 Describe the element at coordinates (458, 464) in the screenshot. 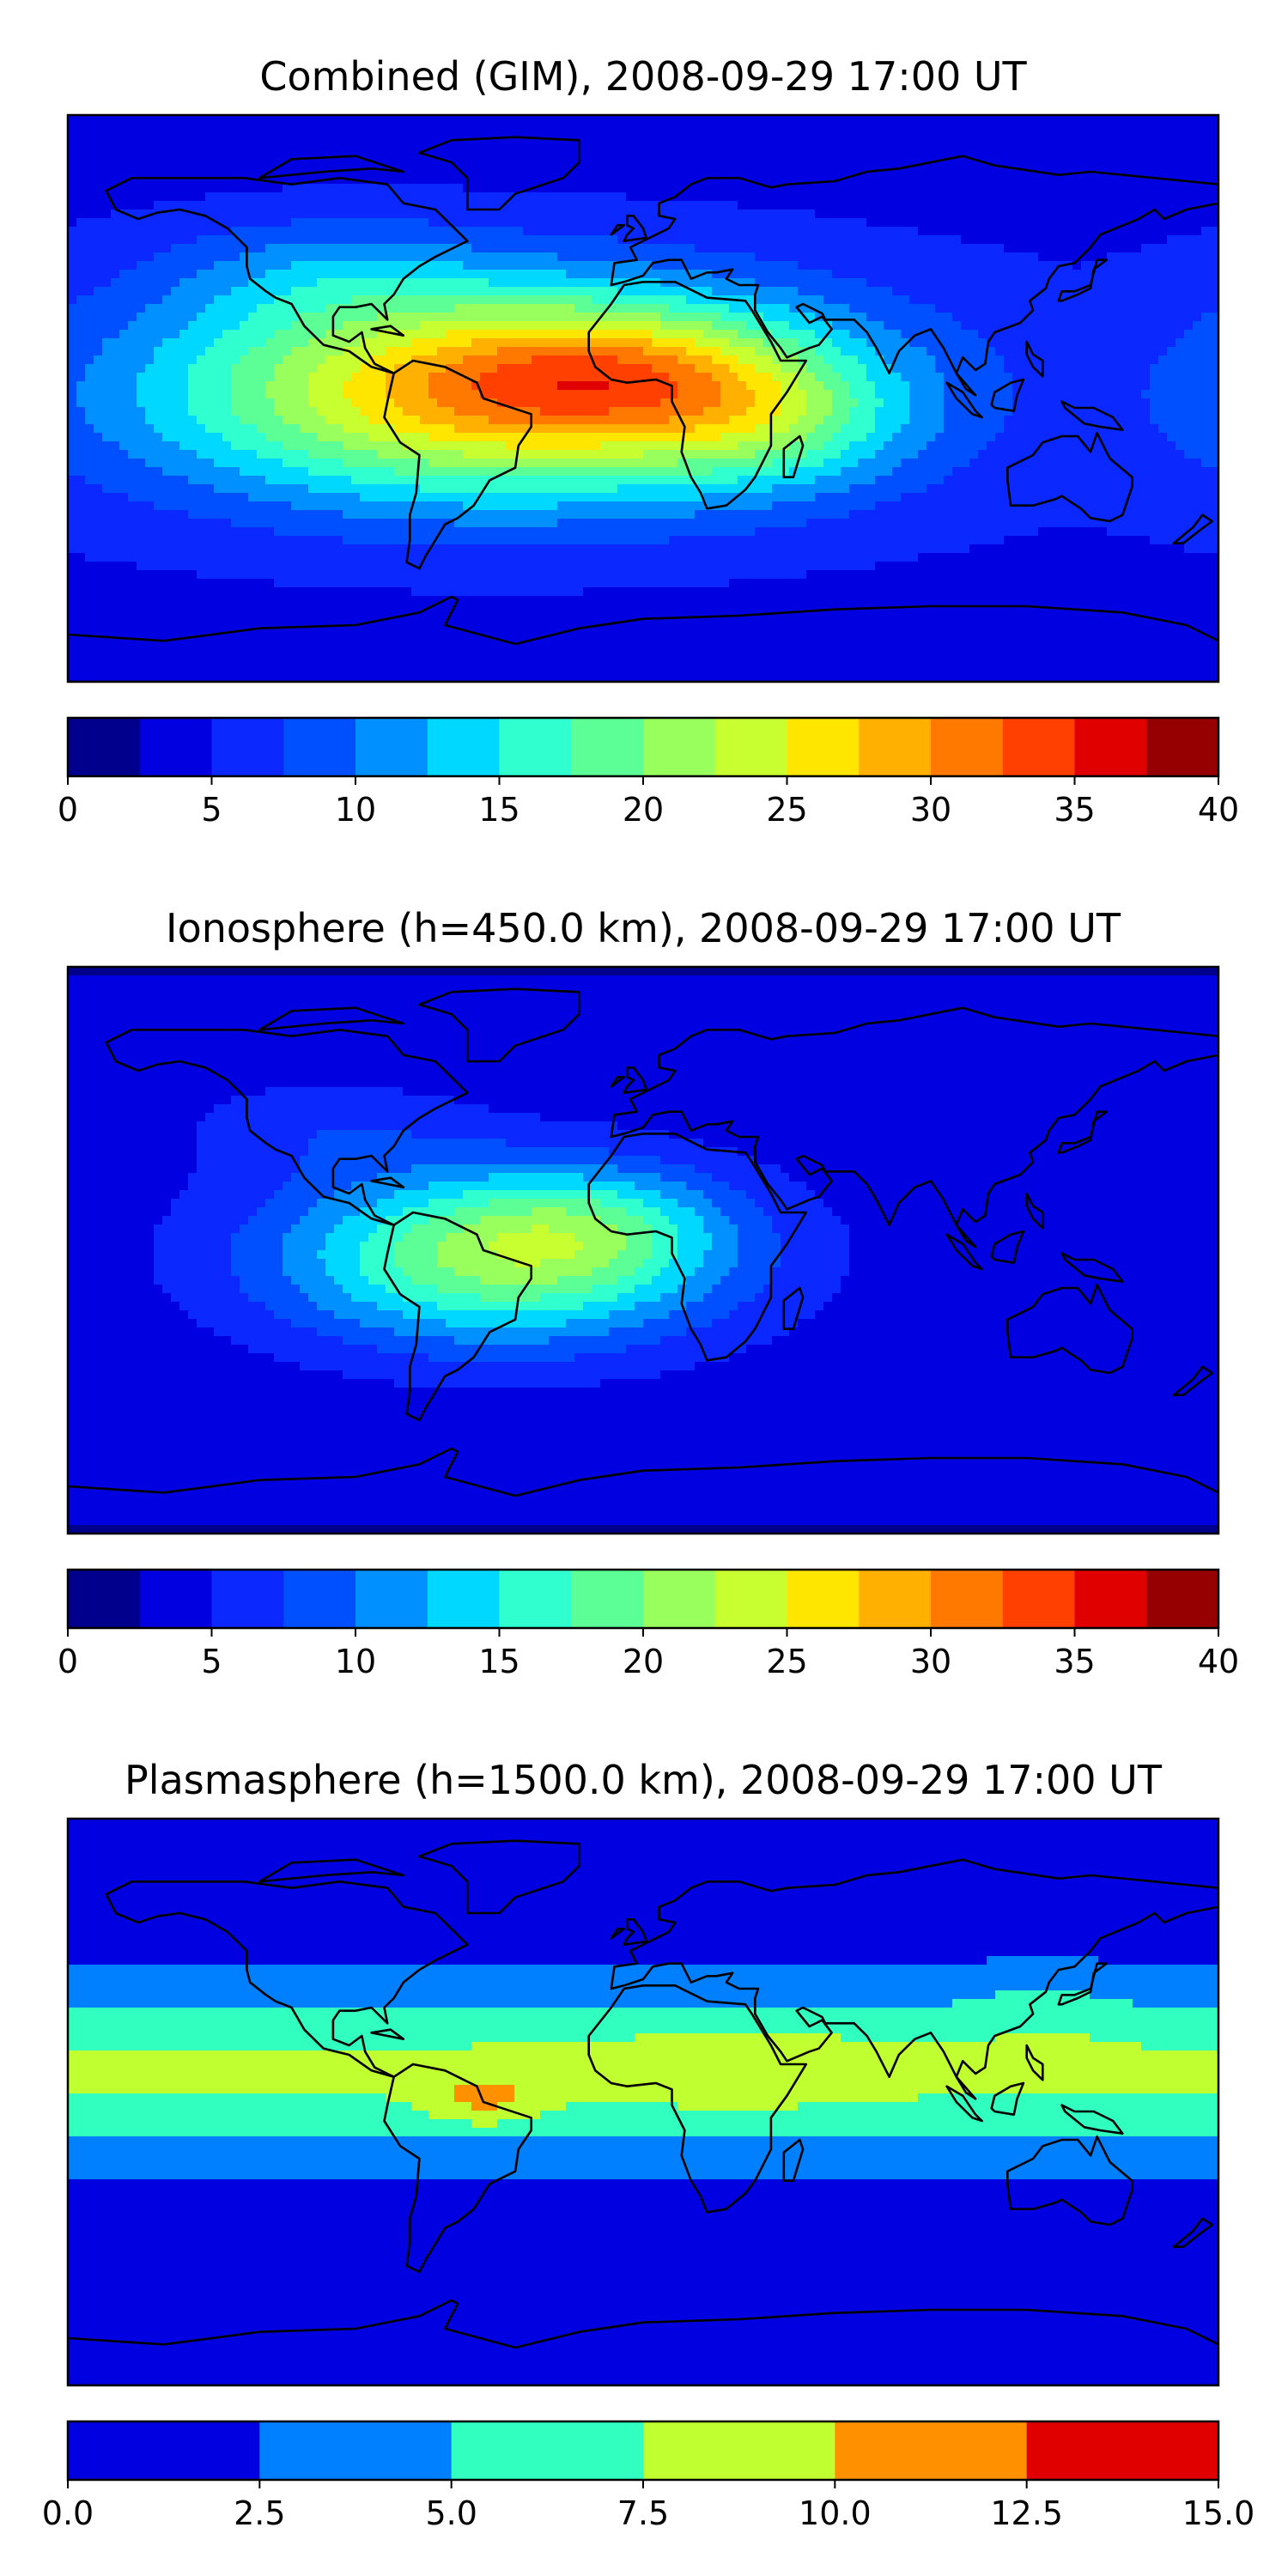

I see `combined-coastline` at that location.